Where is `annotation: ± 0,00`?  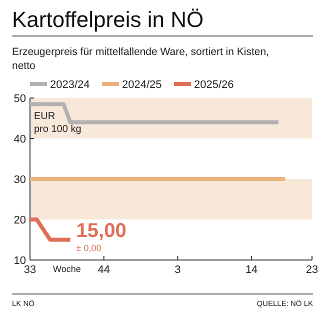 annotation: ± 0,00 is located at coordinates (89, 247).